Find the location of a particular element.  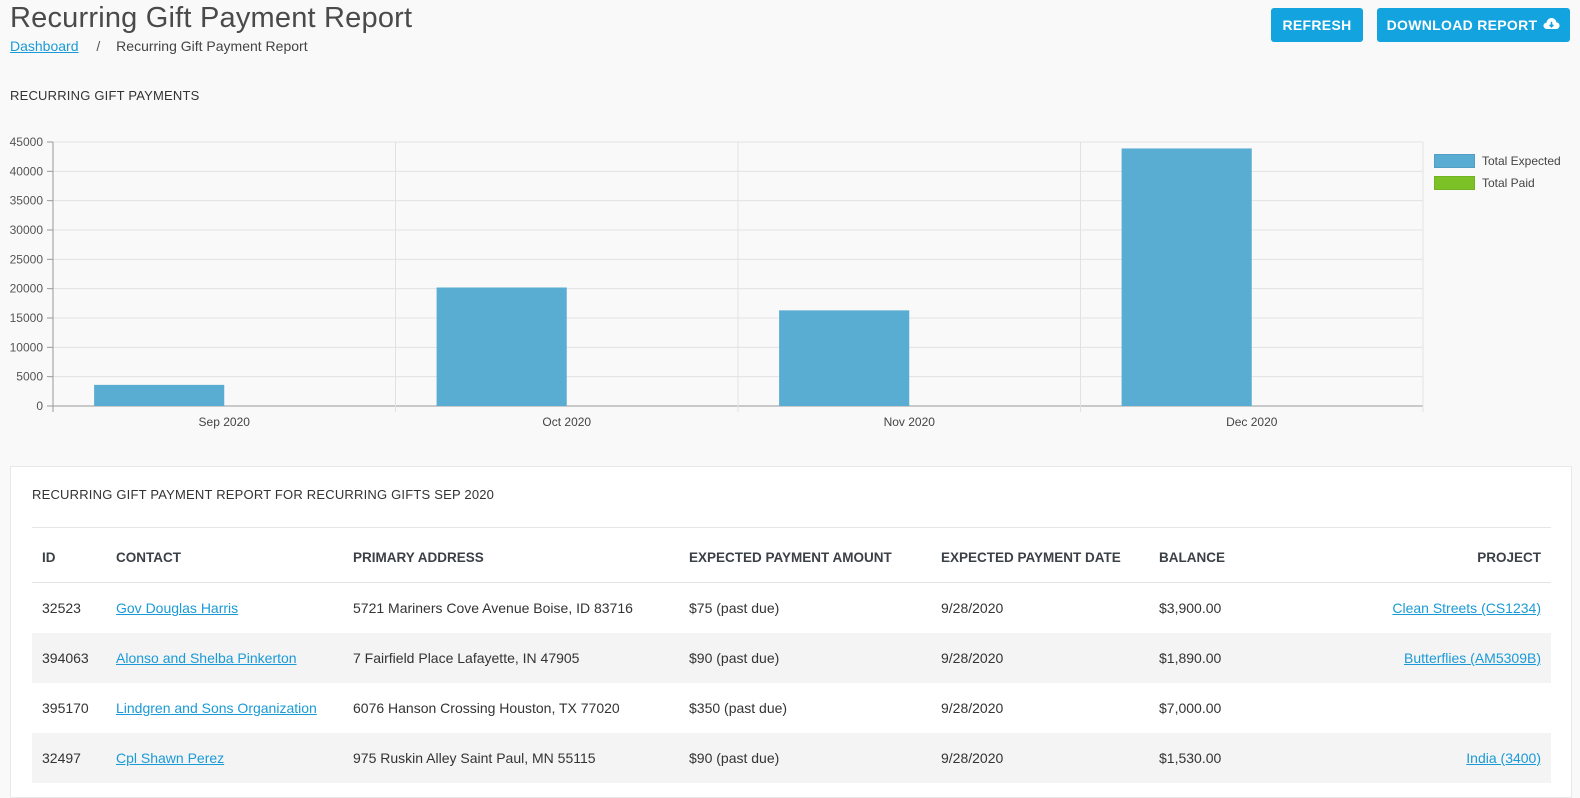

x-tick-label: Dec 2020 is located at coordinates (1252, 422).